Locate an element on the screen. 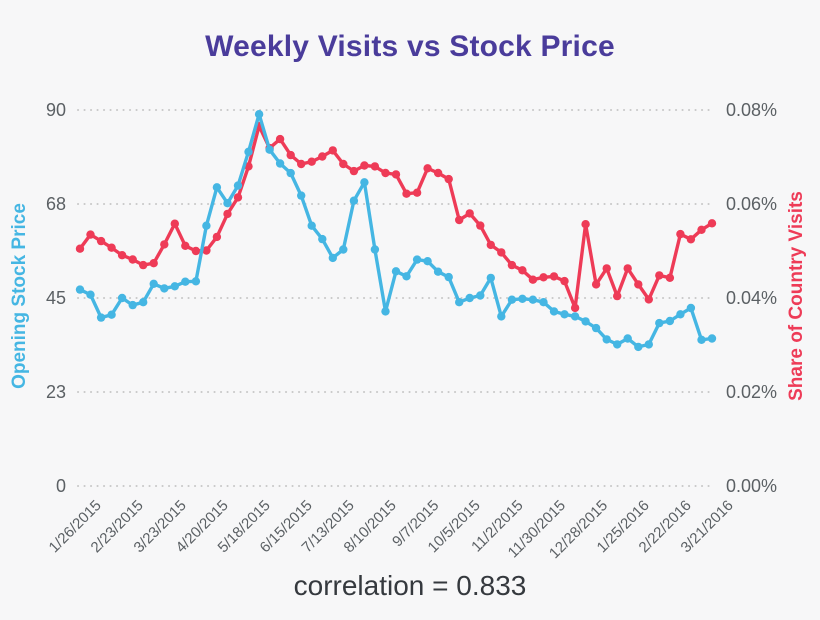 This screenshot has height=620, width=820. y-axis-tick-label-left: 23 is located at coordinates (55, 392).